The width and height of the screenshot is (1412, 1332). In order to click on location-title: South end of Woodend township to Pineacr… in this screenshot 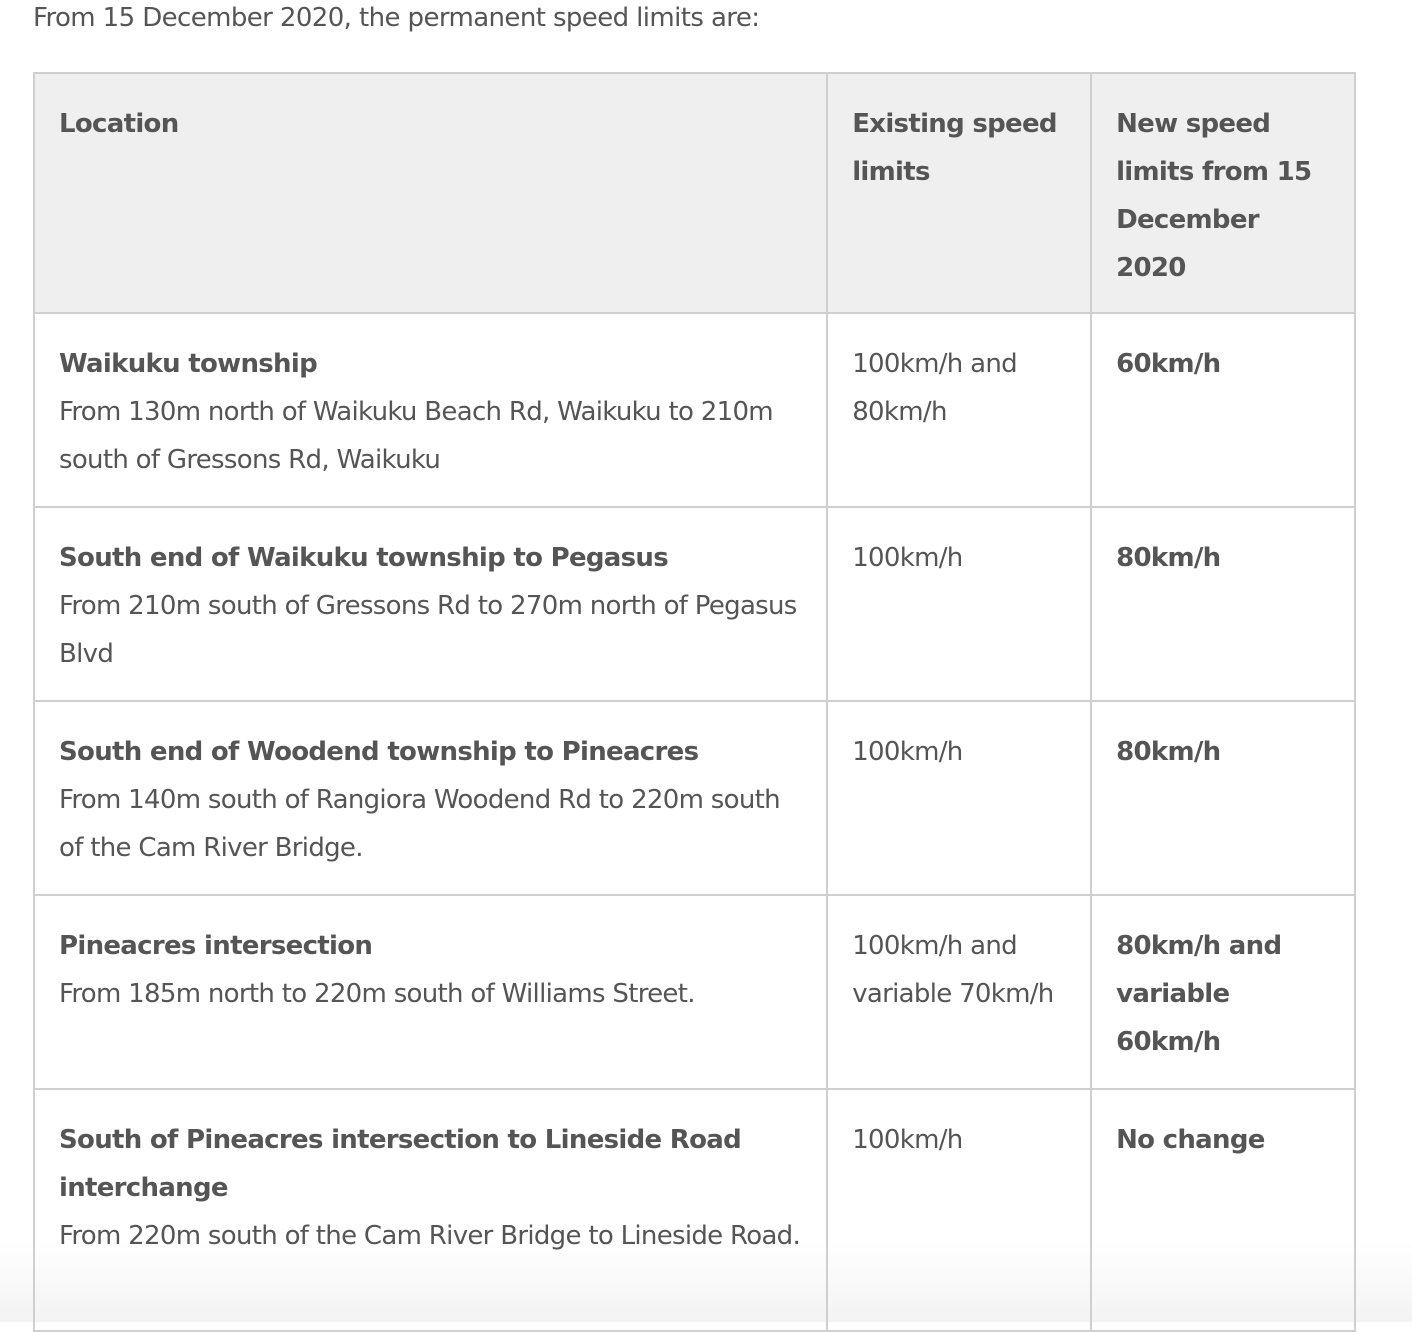, I will do `click(379, 752)`.